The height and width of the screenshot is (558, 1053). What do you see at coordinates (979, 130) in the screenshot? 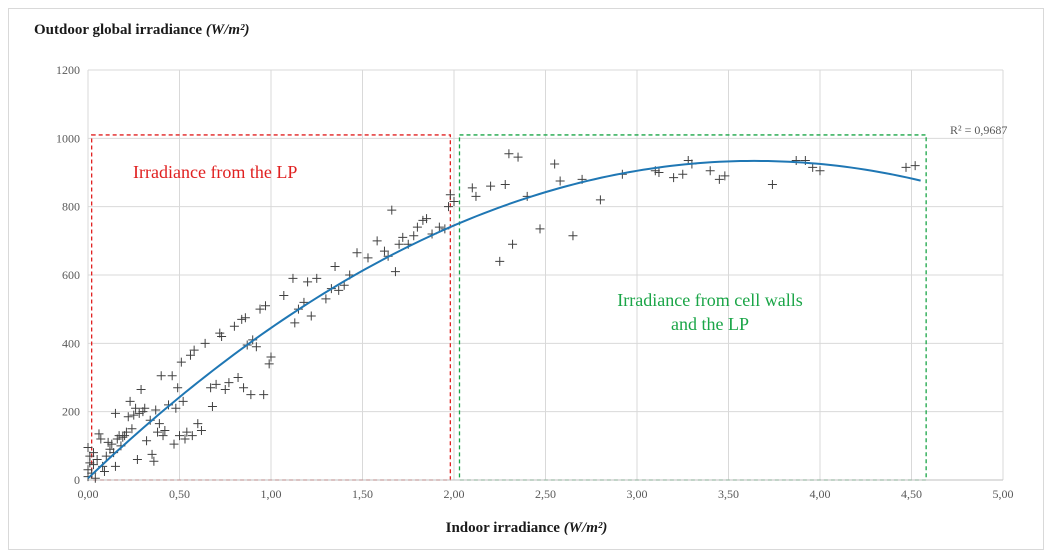
I see `r-squared-label: R² = 0,9687` at bounding box center [979, 130].